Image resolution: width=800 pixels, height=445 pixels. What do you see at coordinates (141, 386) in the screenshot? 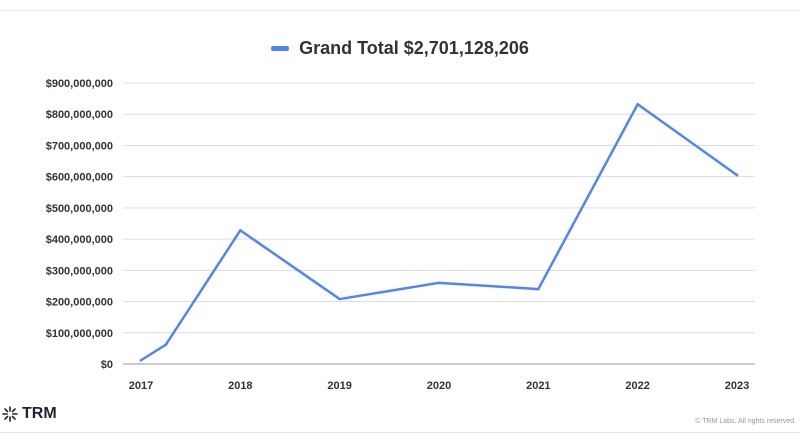
I see `x-tick-label: 2017` at bounding box center [141, 386].